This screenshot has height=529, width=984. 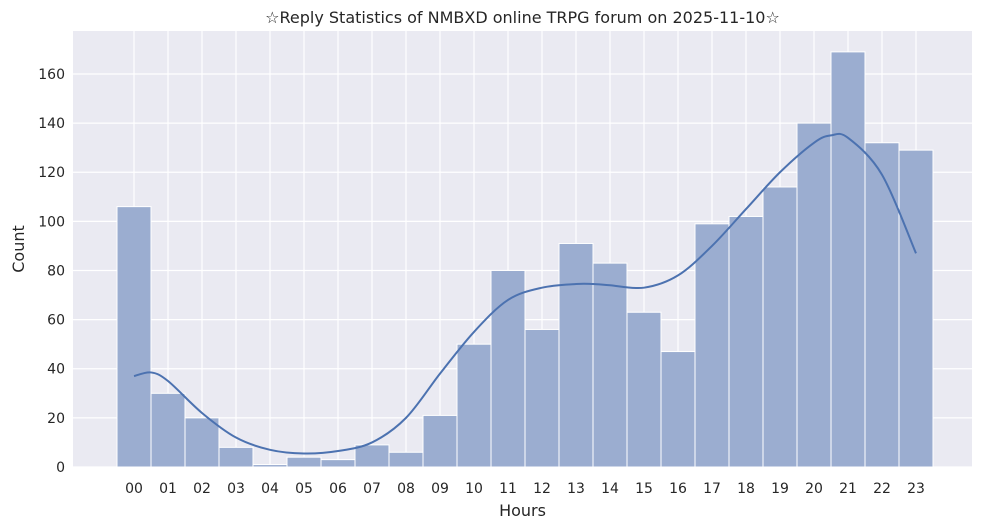 What do you see at coordinates (780, 489) in the screenshot?
I see `x-tick-label: 19` at bounding box center [780, 489].